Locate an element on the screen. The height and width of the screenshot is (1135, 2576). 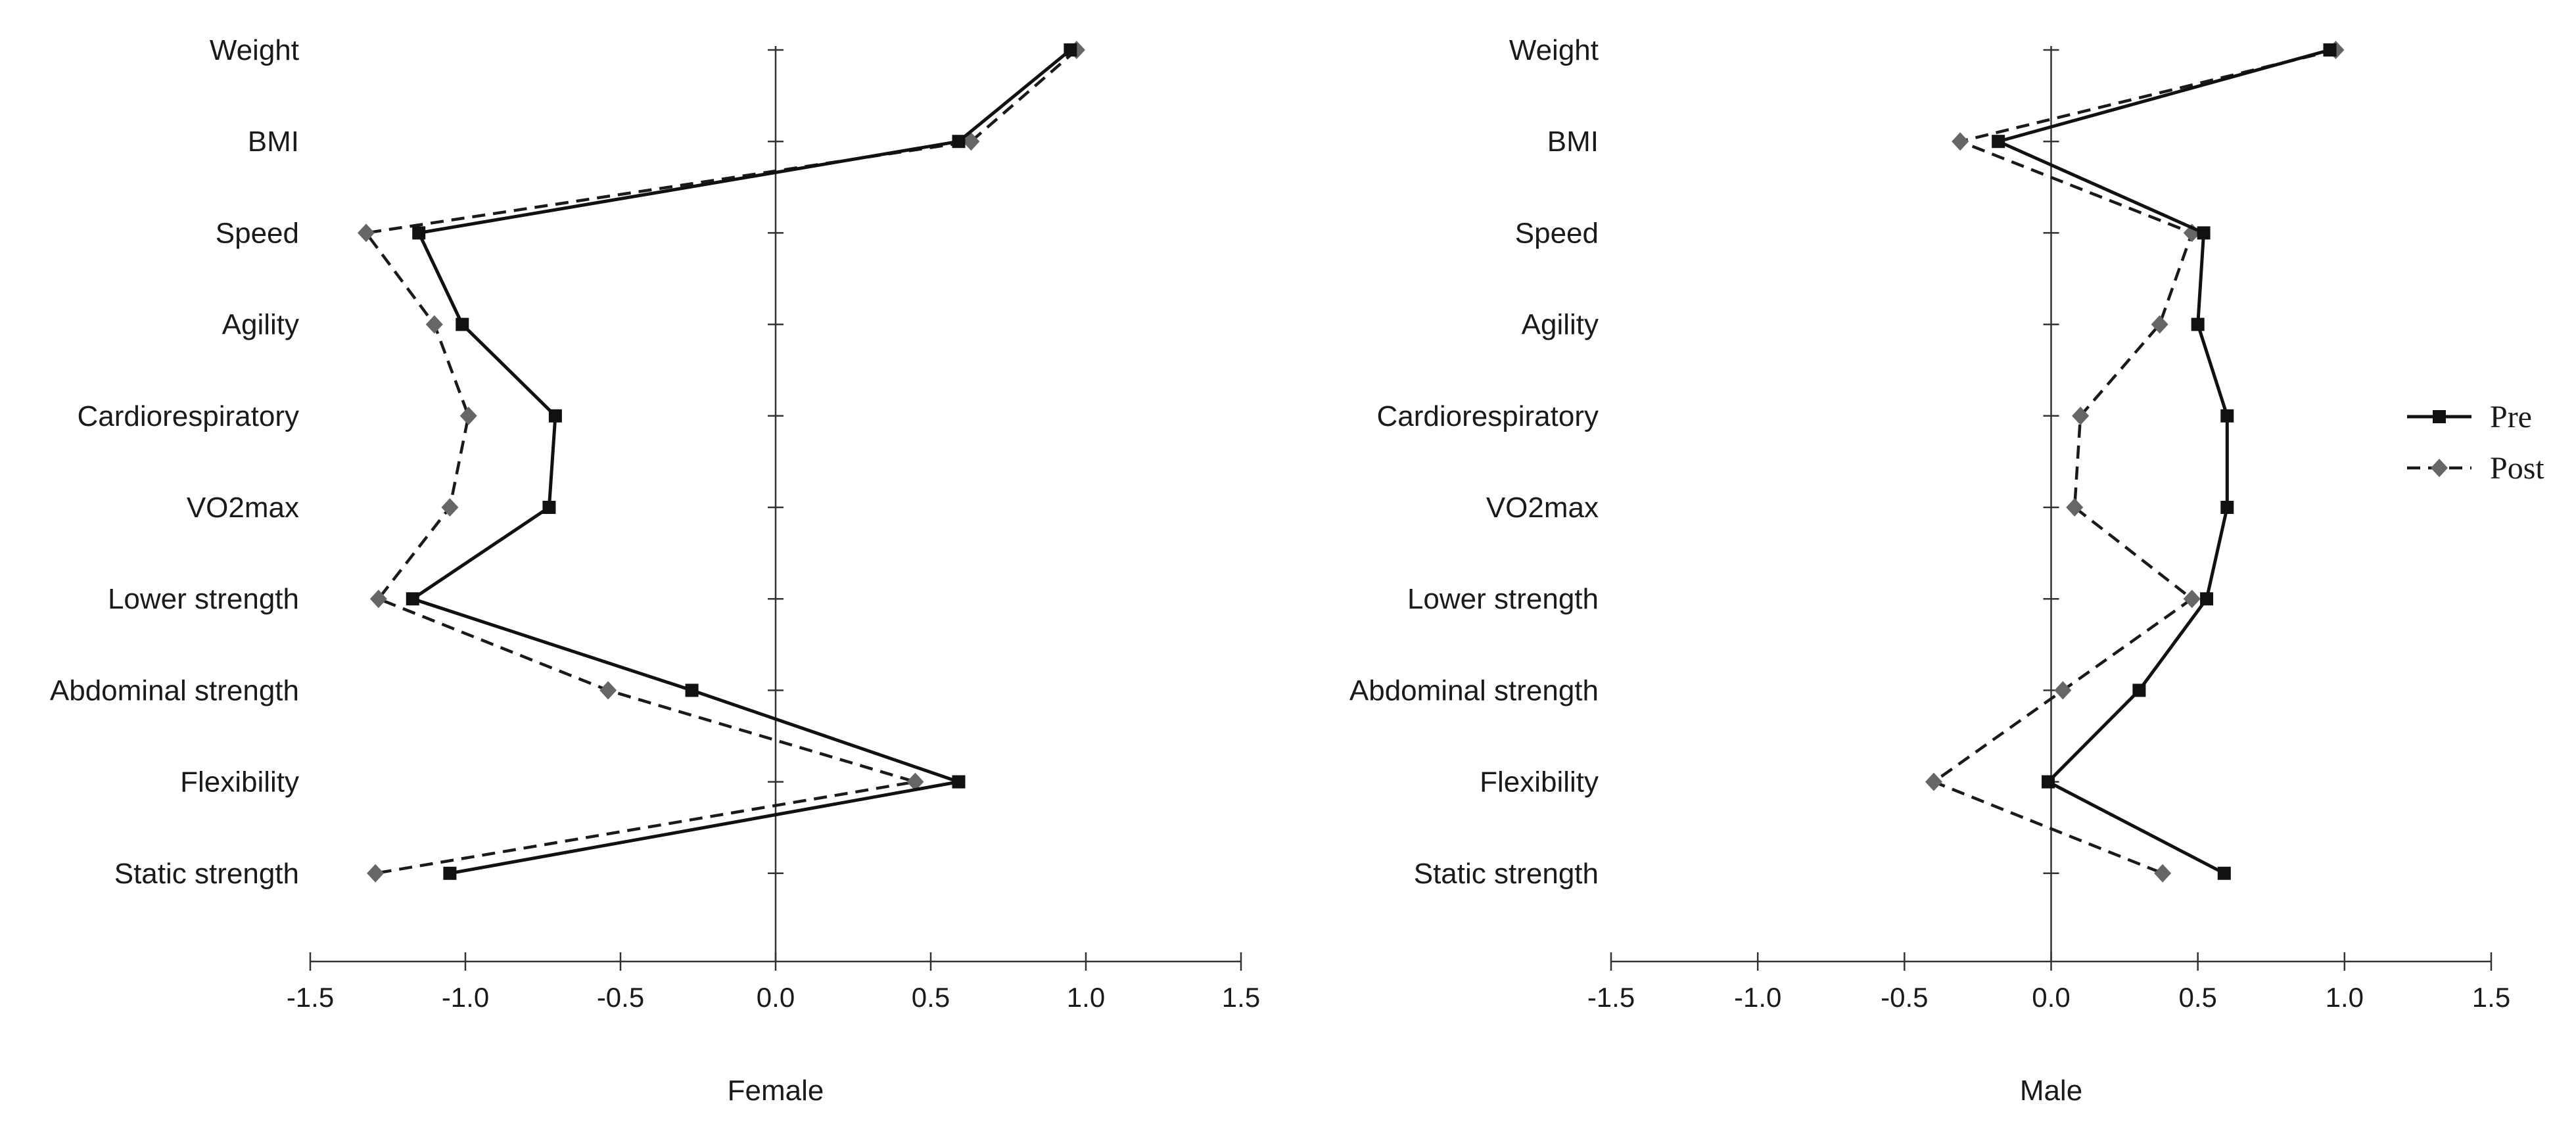
series-line-pre is located at coordinates (2162, 462).